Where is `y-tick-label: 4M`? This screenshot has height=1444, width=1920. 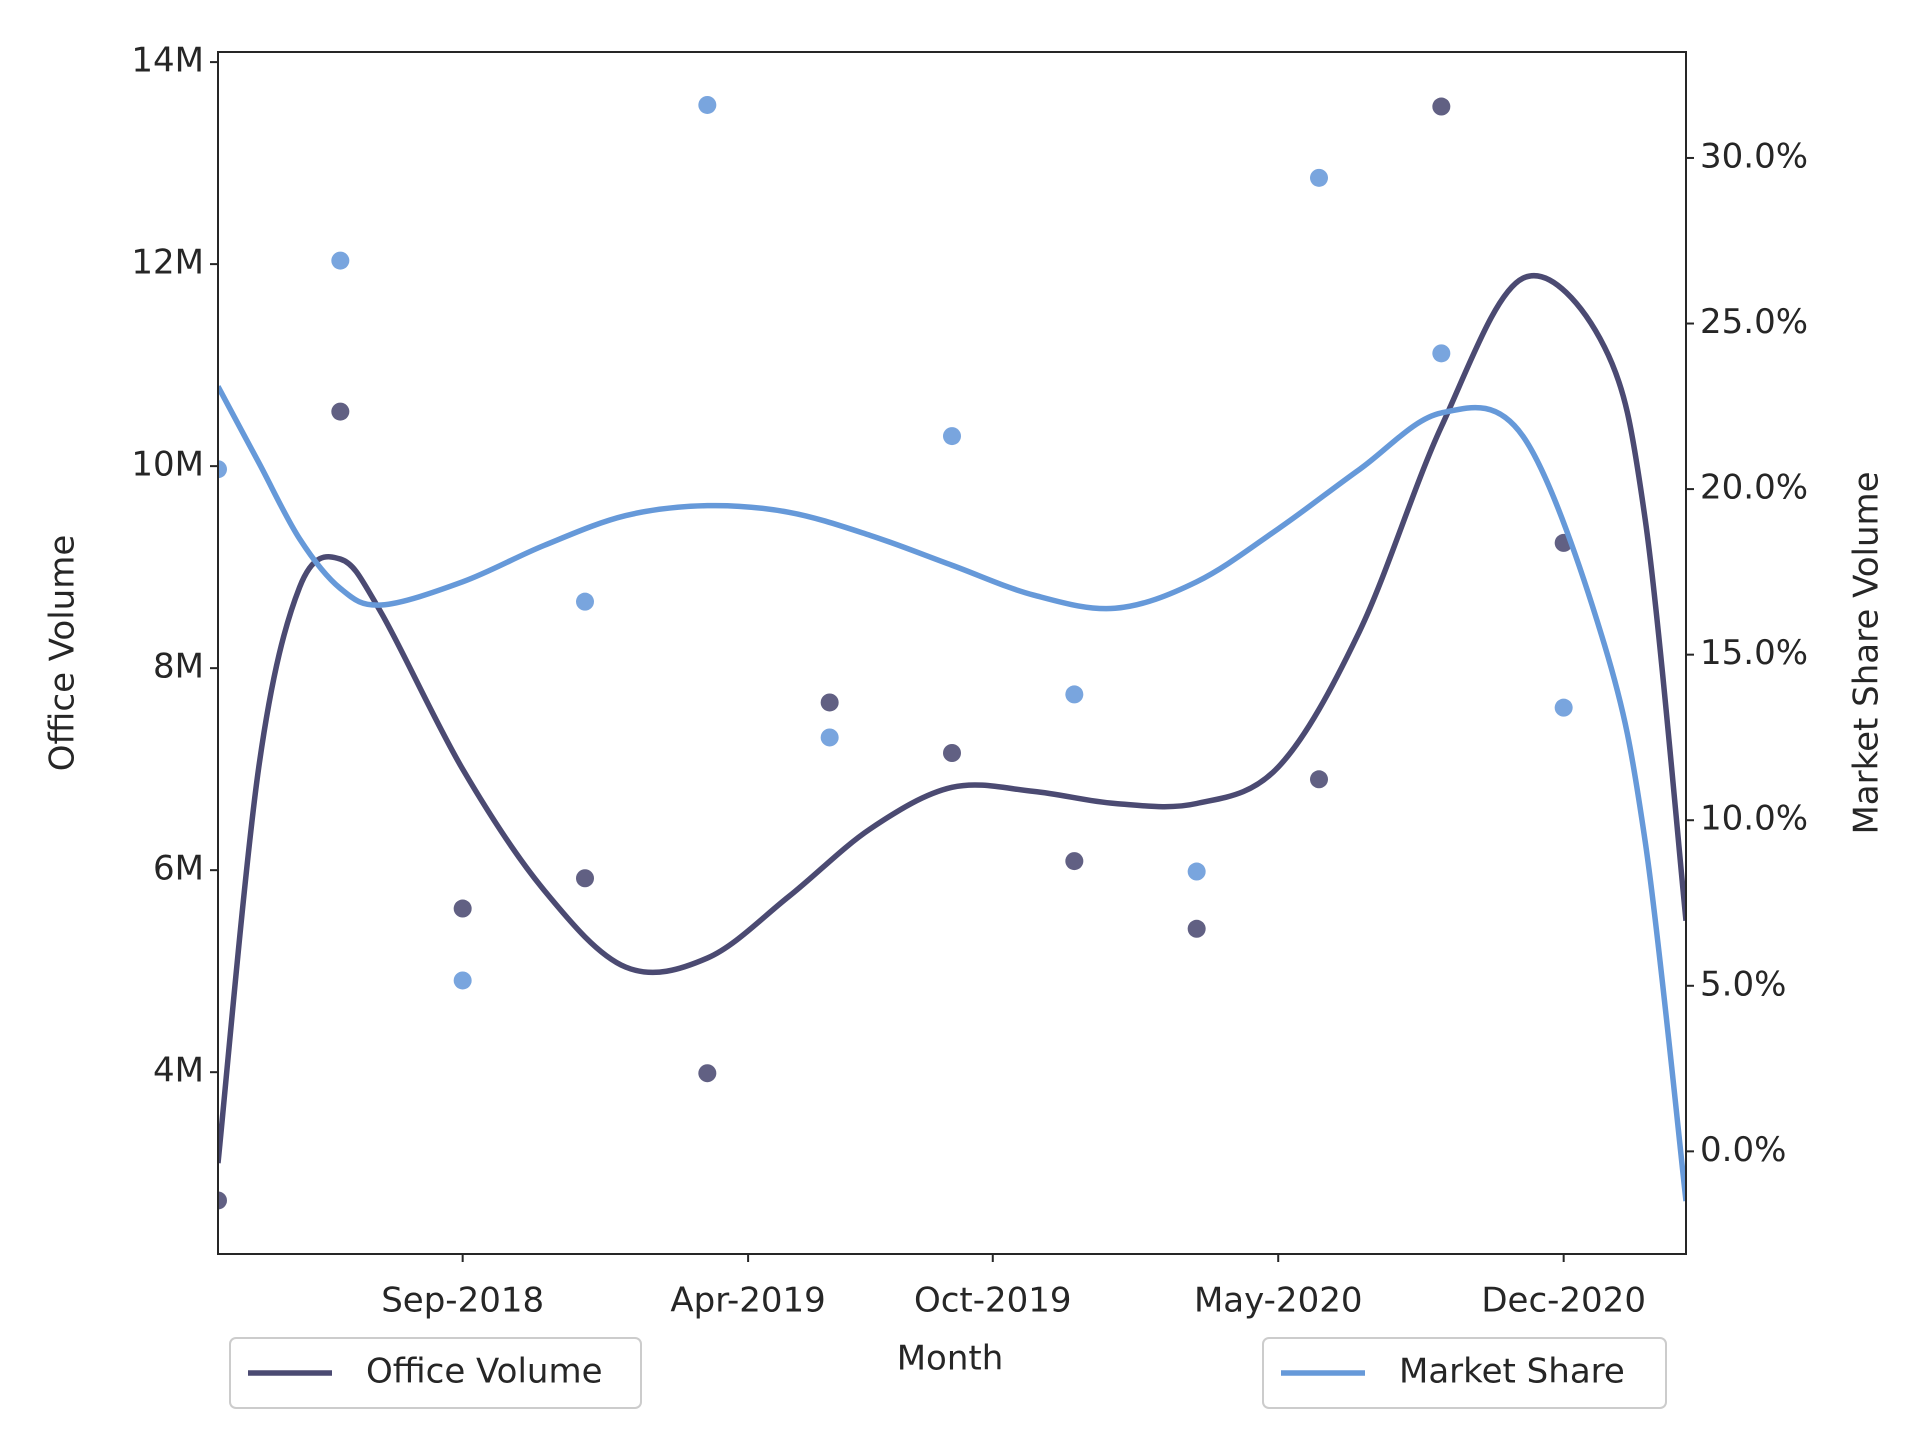 y-tick-label: 4M is located at coordinates (178, 1071).